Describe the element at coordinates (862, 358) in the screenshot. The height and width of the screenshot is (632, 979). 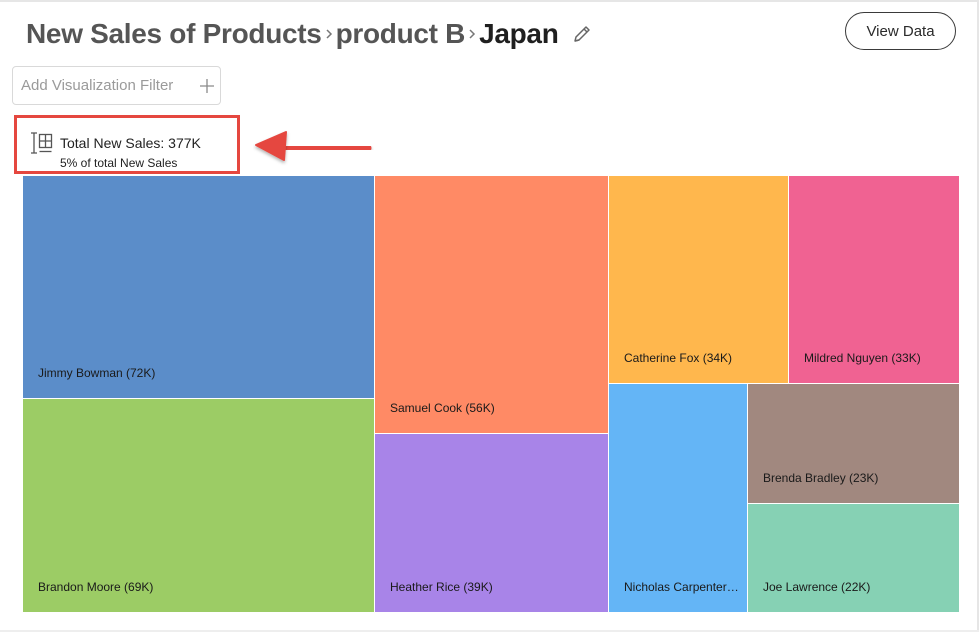
I see `tile-label: Mildred Nguyen (33K)` at that location.